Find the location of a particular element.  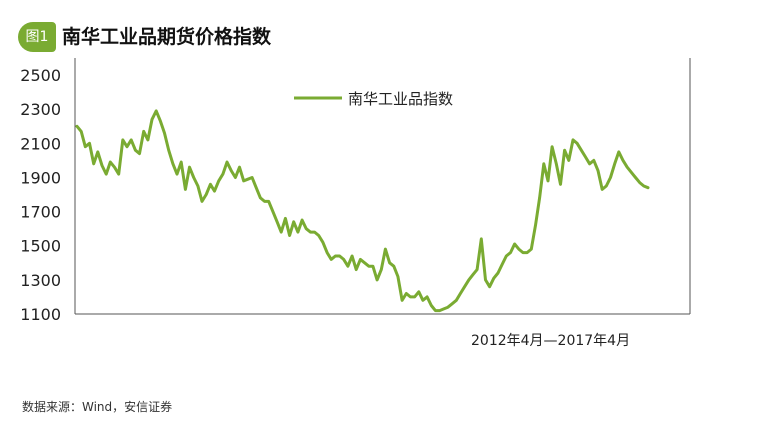

y-tick-label: 1900 is located at coordinates (40, 177).